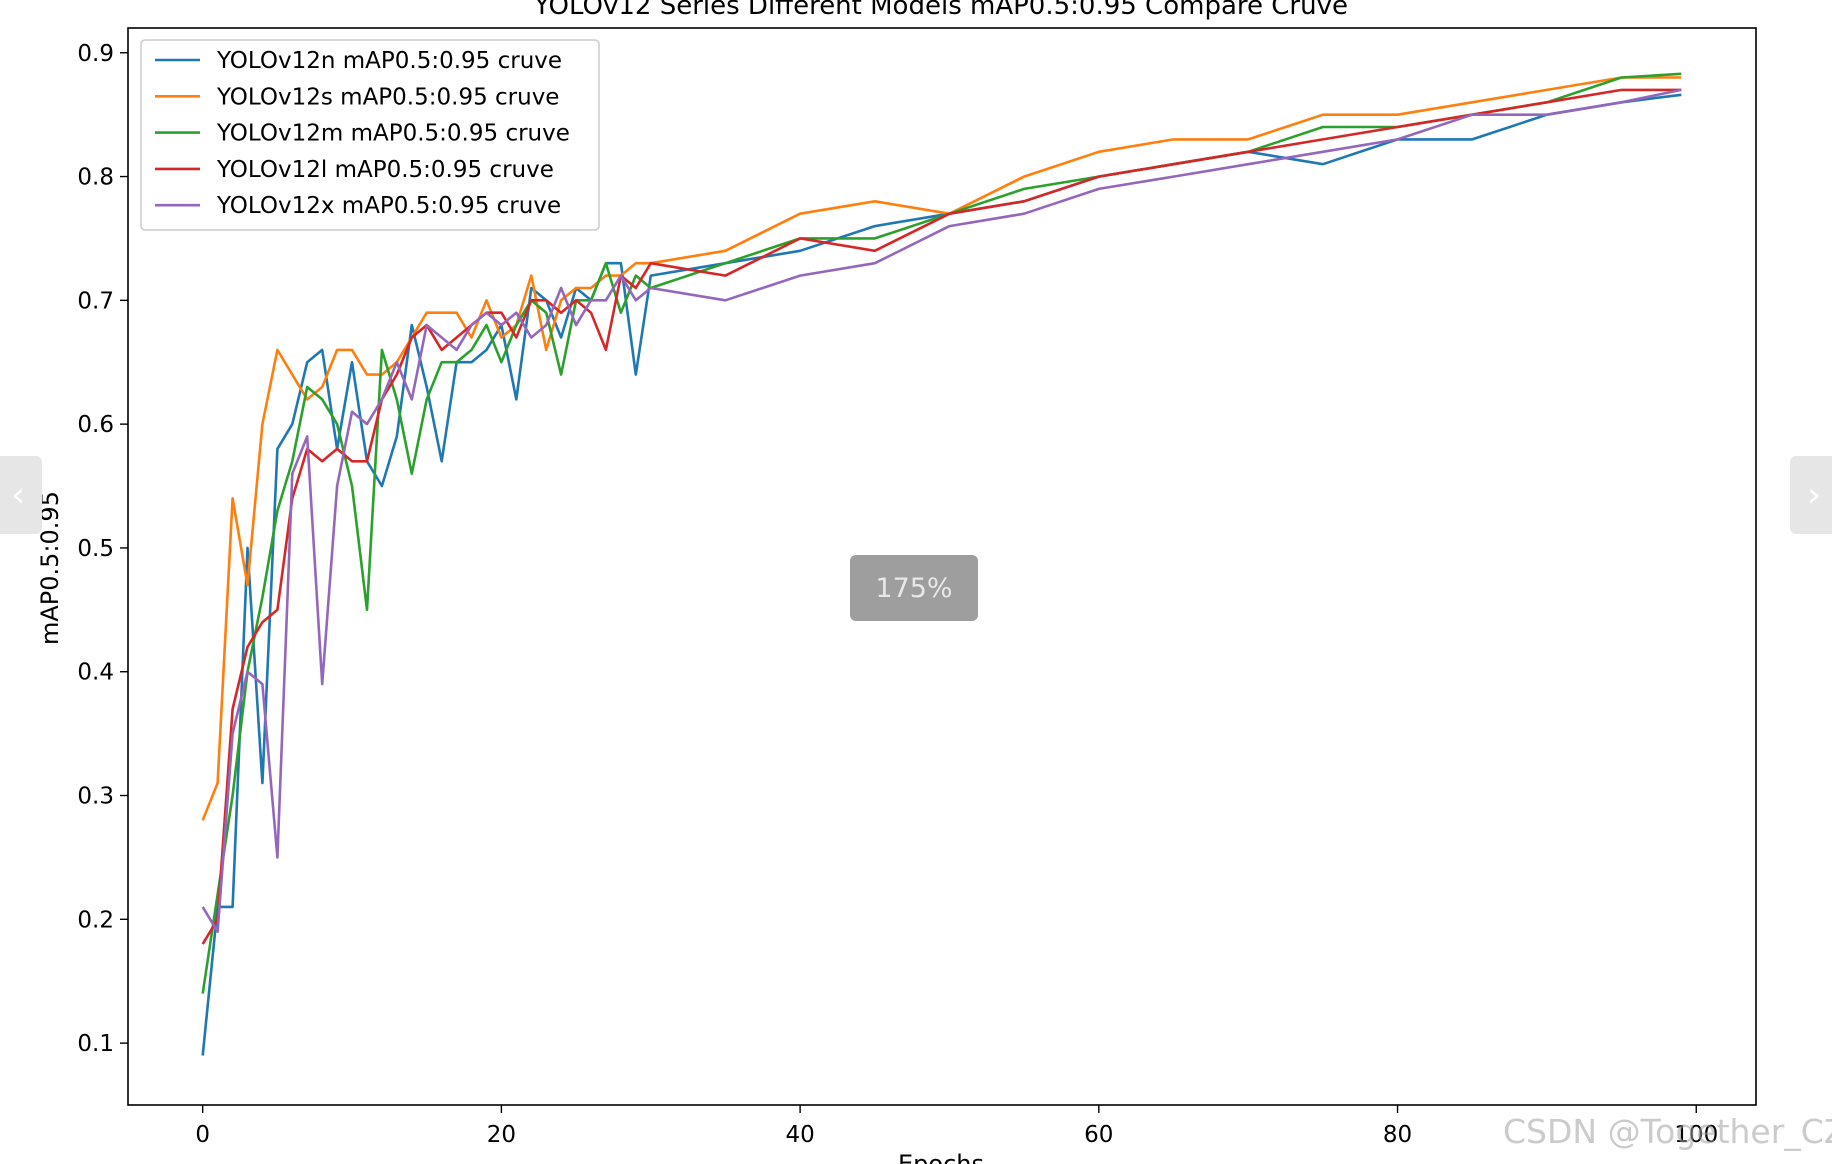  I want to click on y-tick-label: 0.3, so click(95, 797).